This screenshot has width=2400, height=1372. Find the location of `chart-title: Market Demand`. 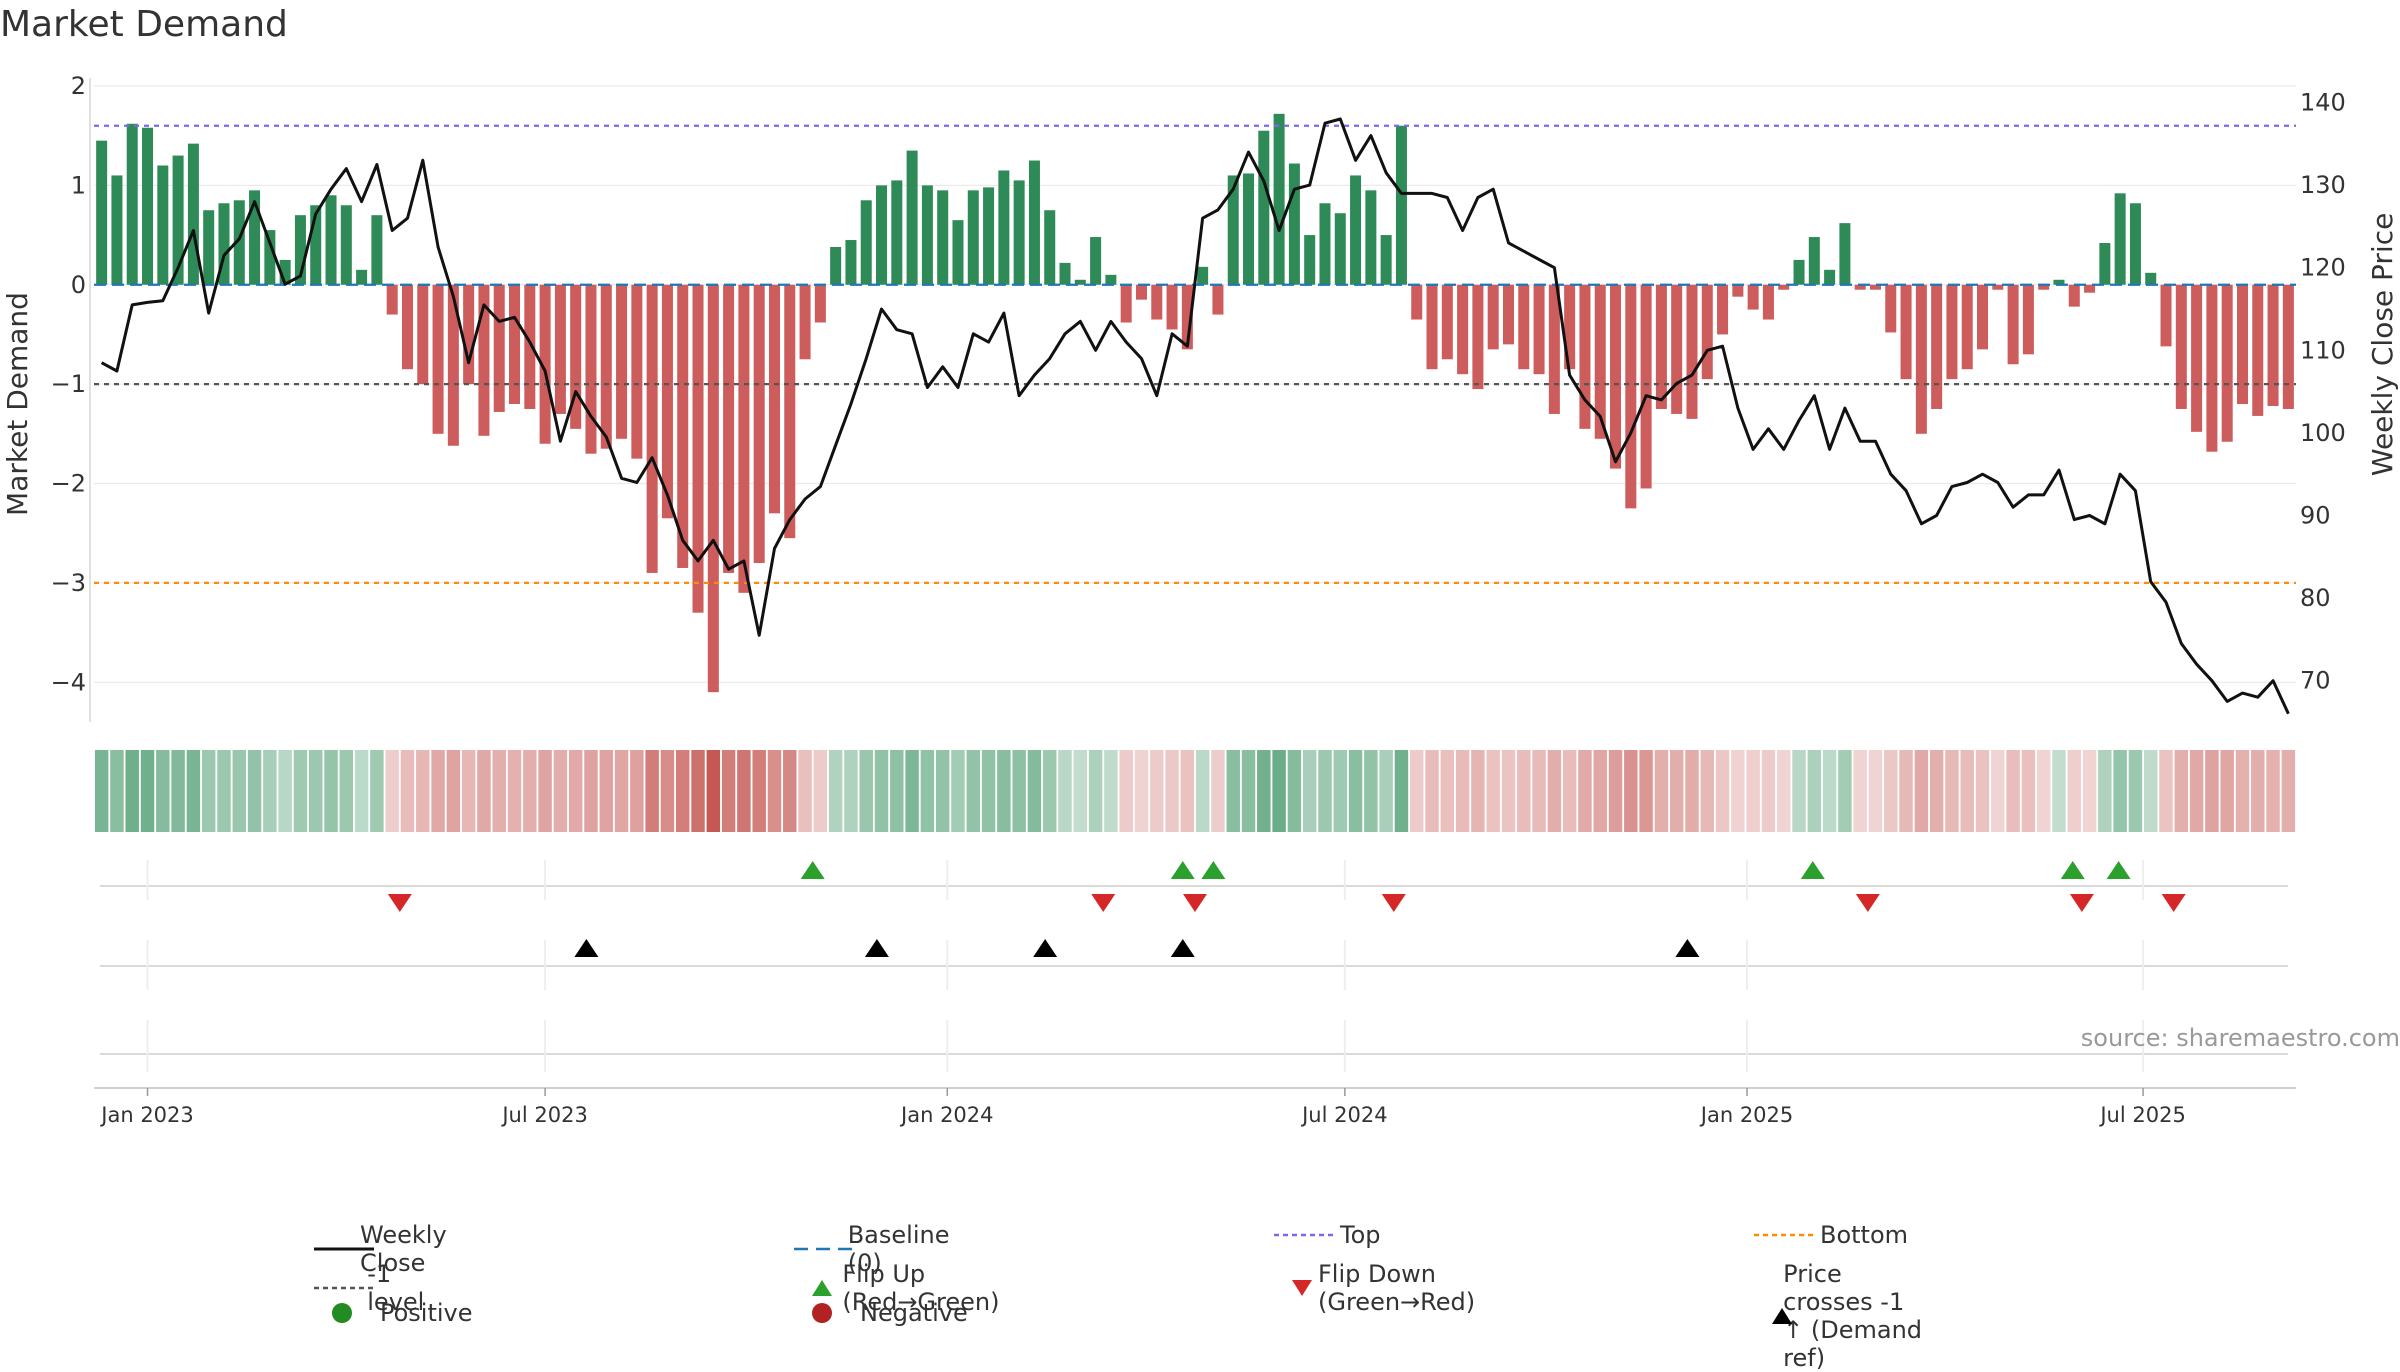

chart-title: Market Demand is located at coordinates (144, 24).